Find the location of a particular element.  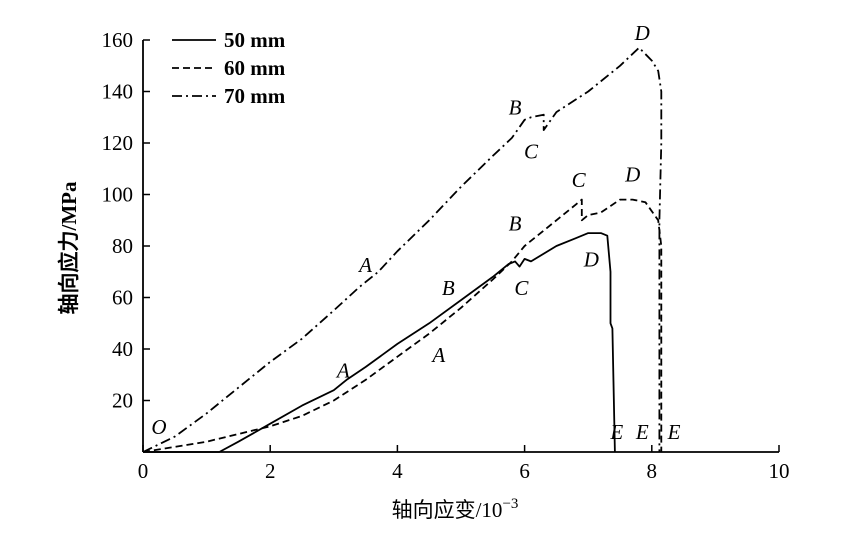

y-tick-label: 20 is located at coordinates (122, 401).